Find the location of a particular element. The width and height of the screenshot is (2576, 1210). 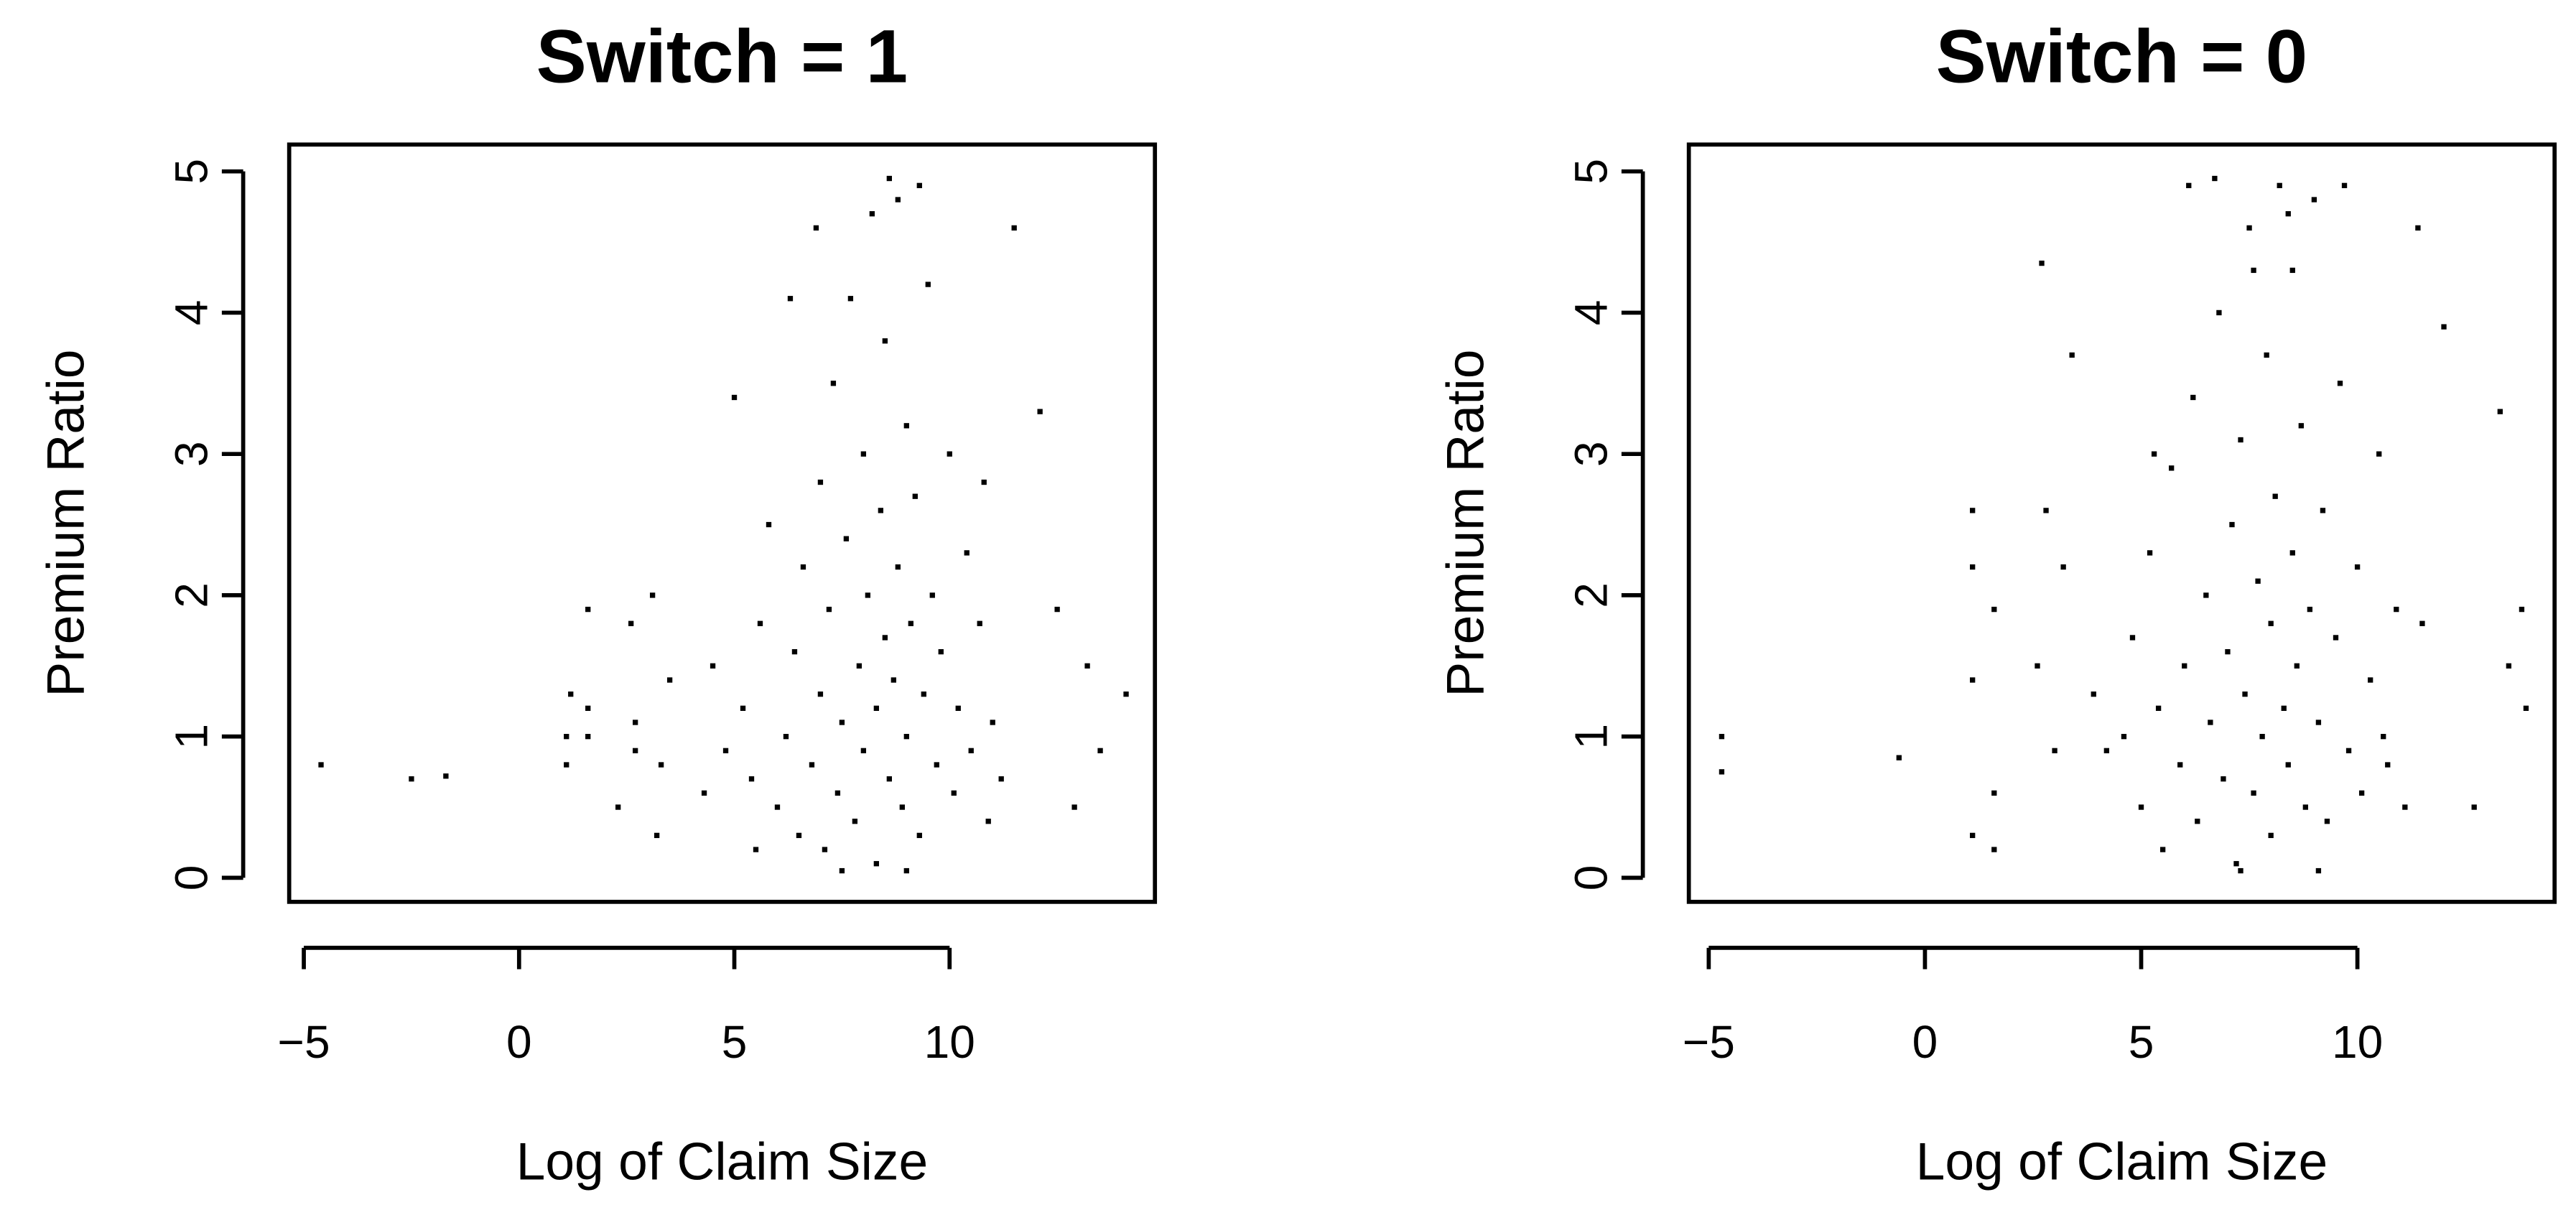

x-tick-label: −5 is located at coordinates (1709, 1042).